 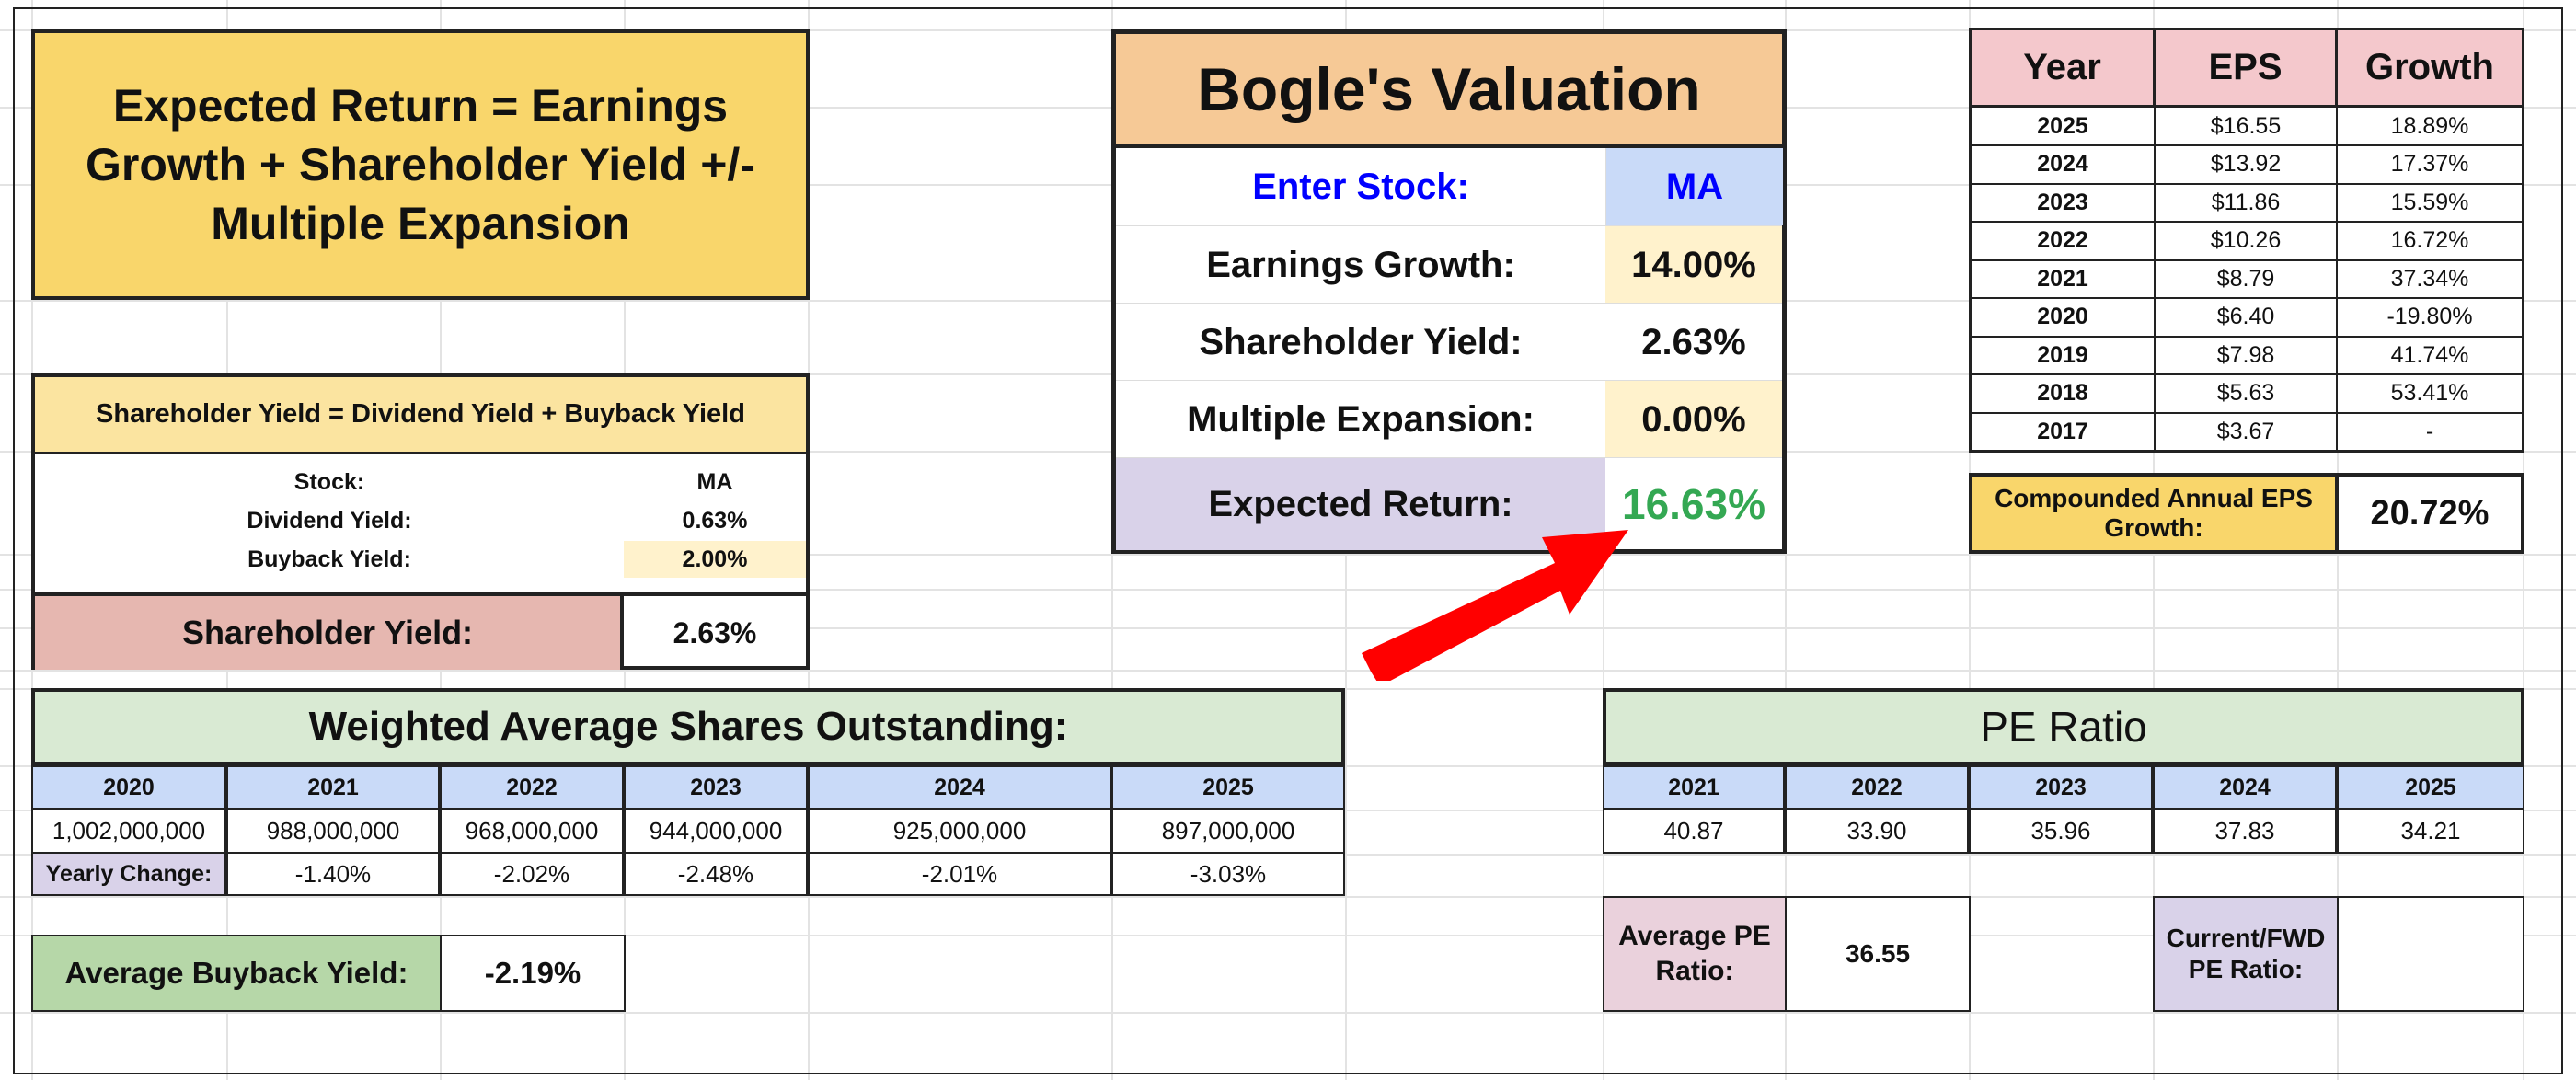 What do you see at coordinates (2245, 787) in the screenshot?
I see `pe-year-cell: 2024` at bounding box center [2245, 787].